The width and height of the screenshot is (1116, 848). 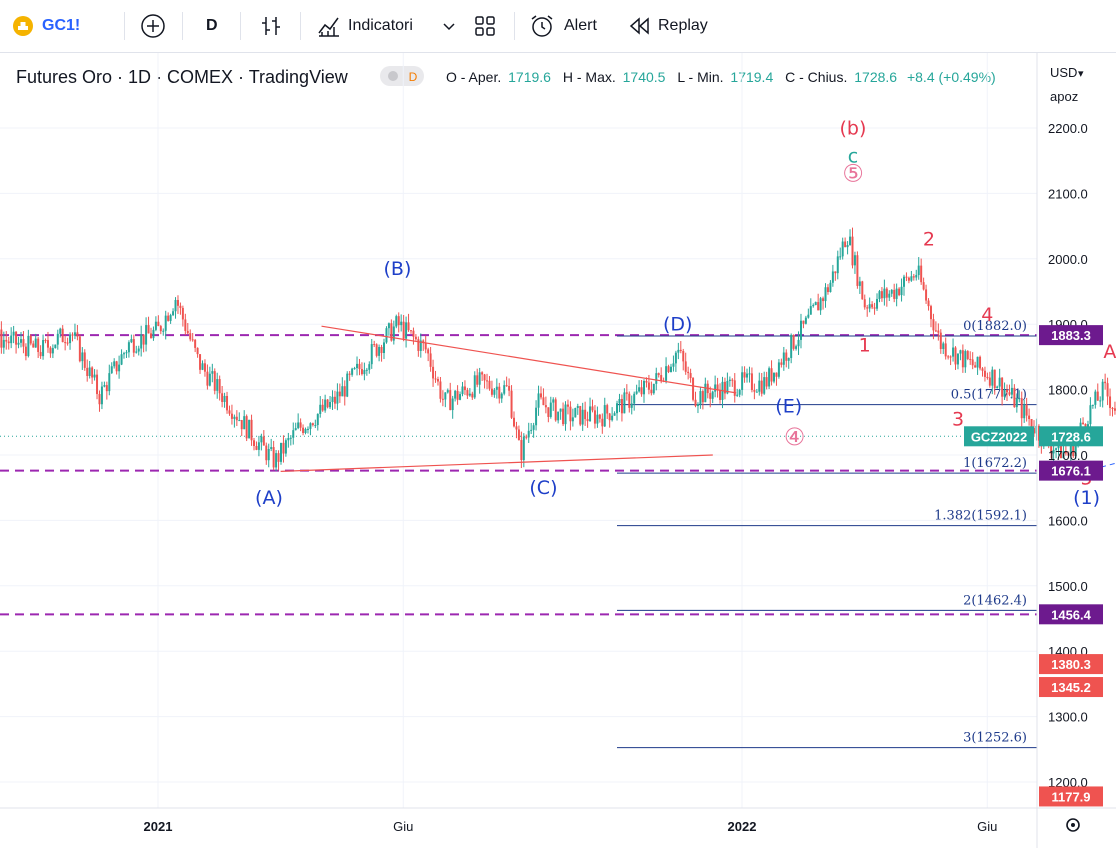 What do you see at coordinates (449, 26) in the screenshot?
I see `indicators-dropdown` at bounding box center [449, 26].